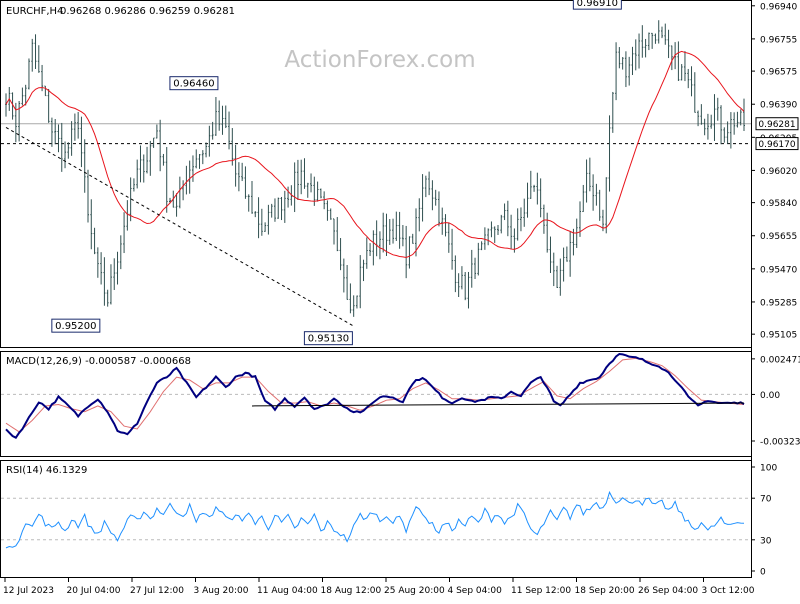 The width and height of the screenshot is (800, 604). I want to click on x-tick-label: 18 Sep 20:00, so click(605, 591).